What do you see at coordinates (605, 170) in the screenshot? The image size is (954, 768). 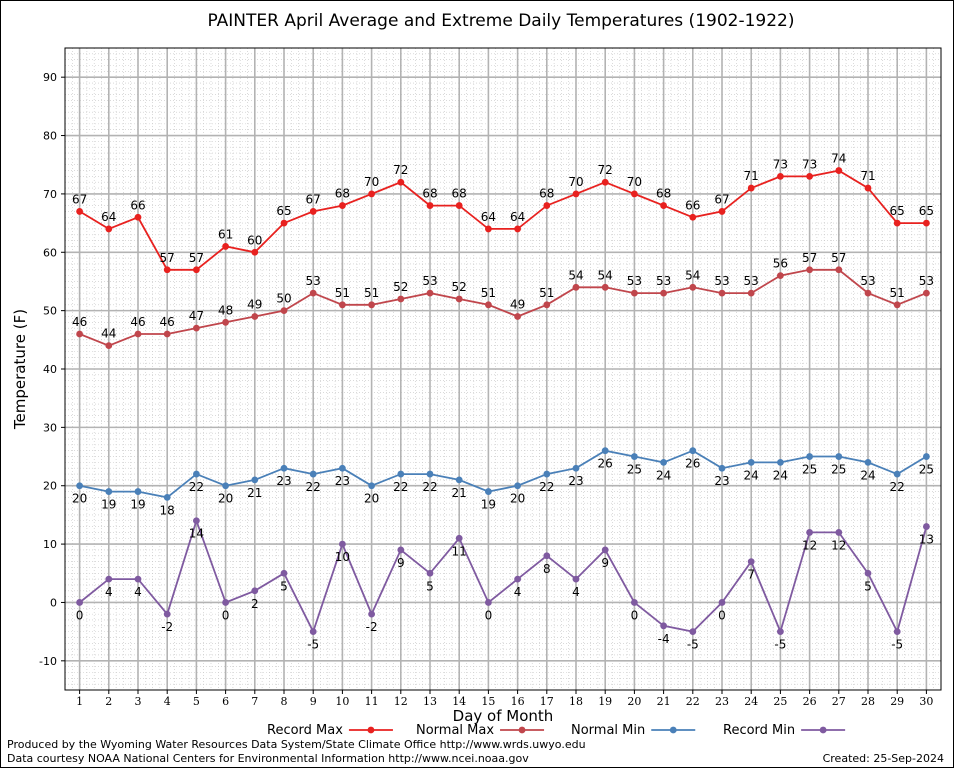 I see `record-max-data-label: 72` at bounding box center [605, 170].